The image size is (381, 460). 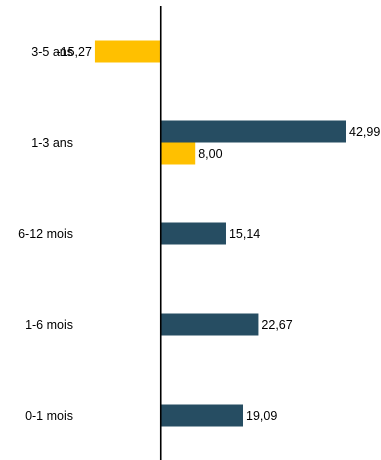 I want to click on data-label: 19,09, so click(x=261, y=416).